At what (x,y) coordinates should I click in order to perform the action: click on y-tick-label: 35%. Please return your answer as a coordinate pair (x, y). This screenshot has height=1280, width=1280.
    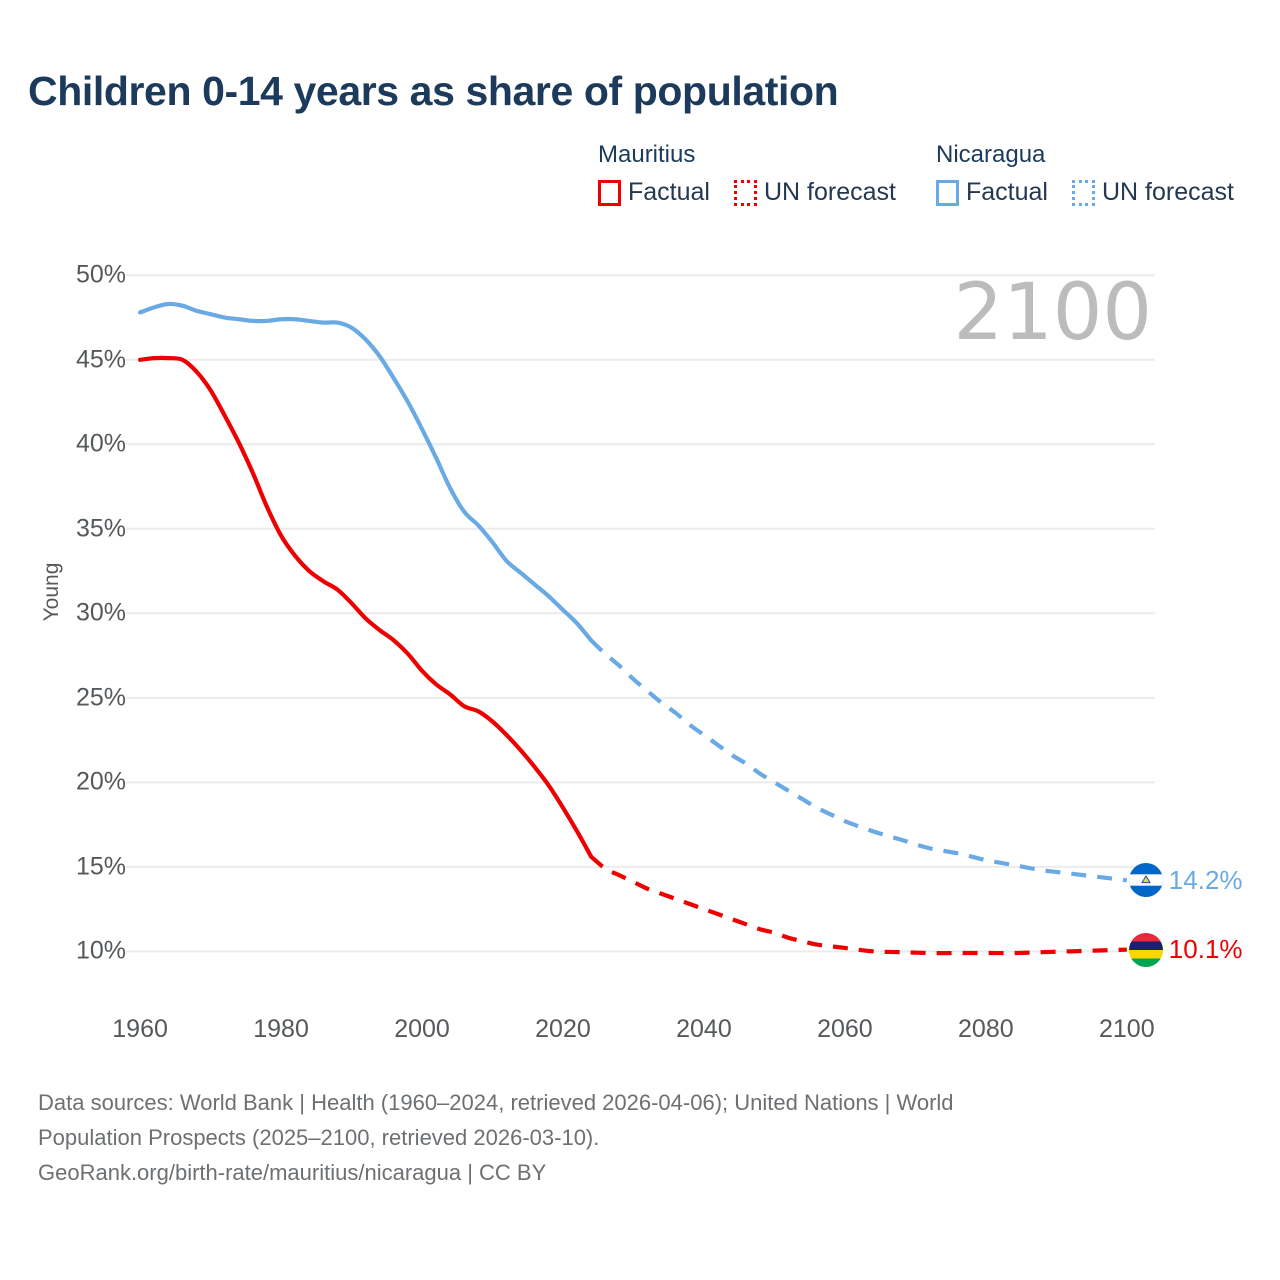
    Looking at the image, I should click on (100, 528).